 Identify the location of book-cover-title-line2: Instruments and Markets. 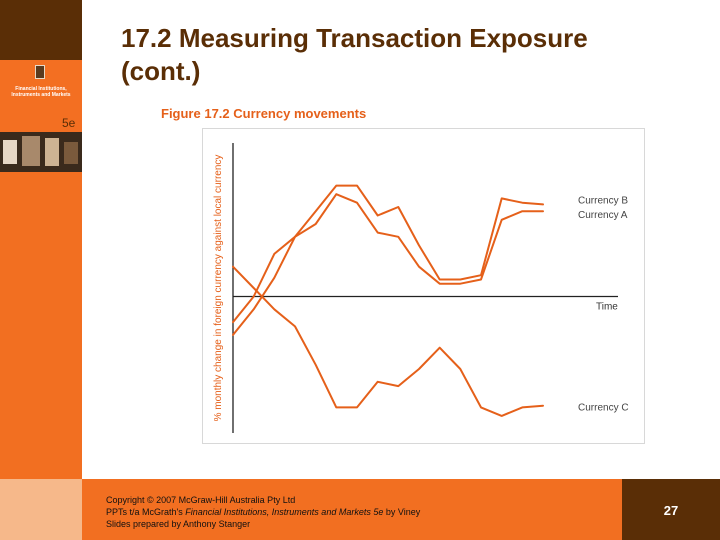
(41, 95).